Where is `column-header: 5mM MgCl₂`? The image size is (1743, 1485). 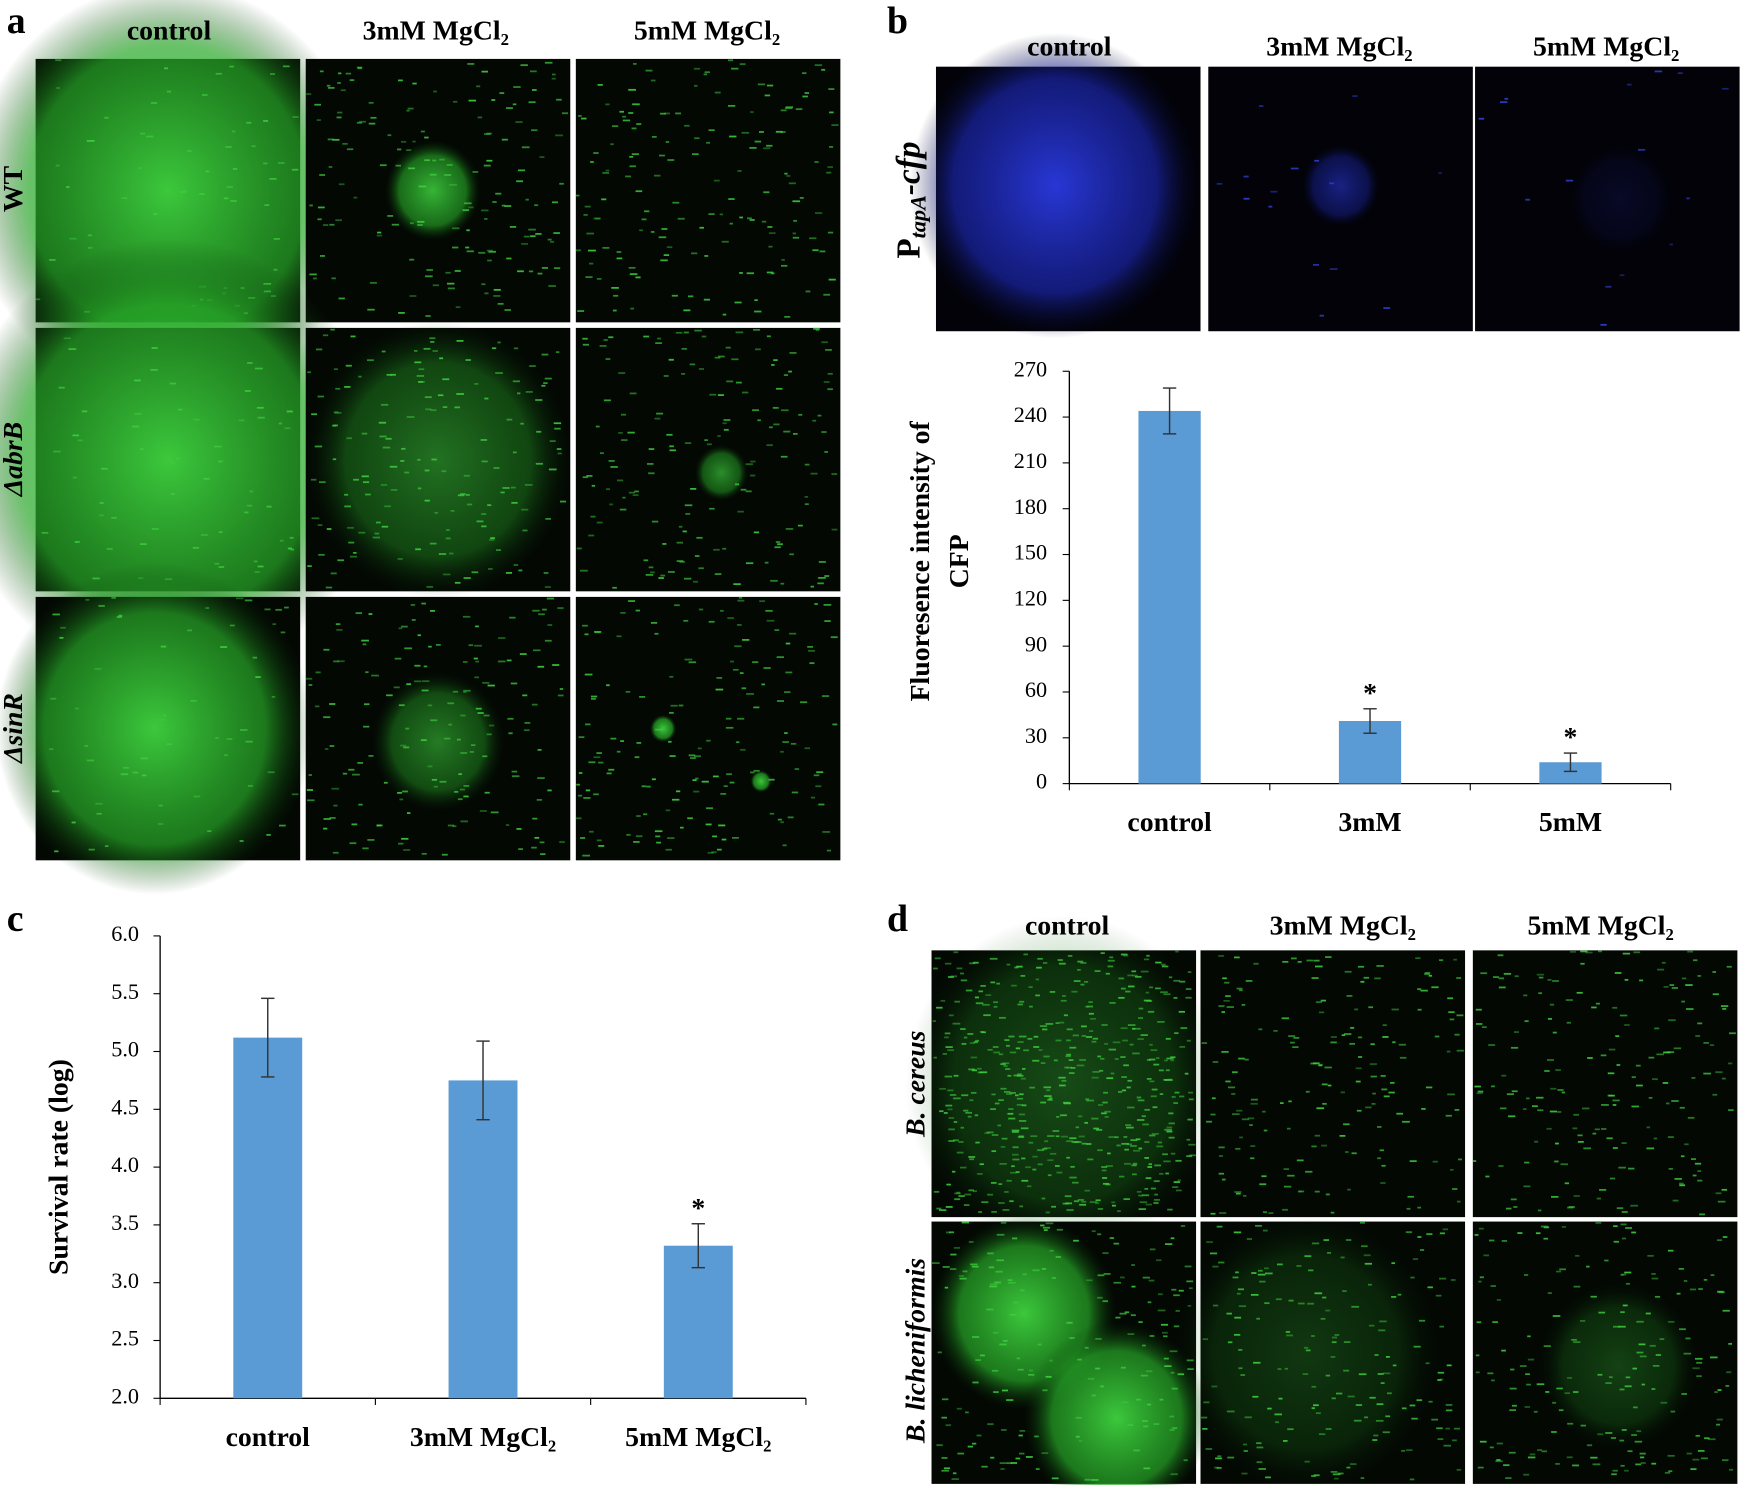
column-header: 5mM MgCl₂ is located at coordinates (1606, 46).